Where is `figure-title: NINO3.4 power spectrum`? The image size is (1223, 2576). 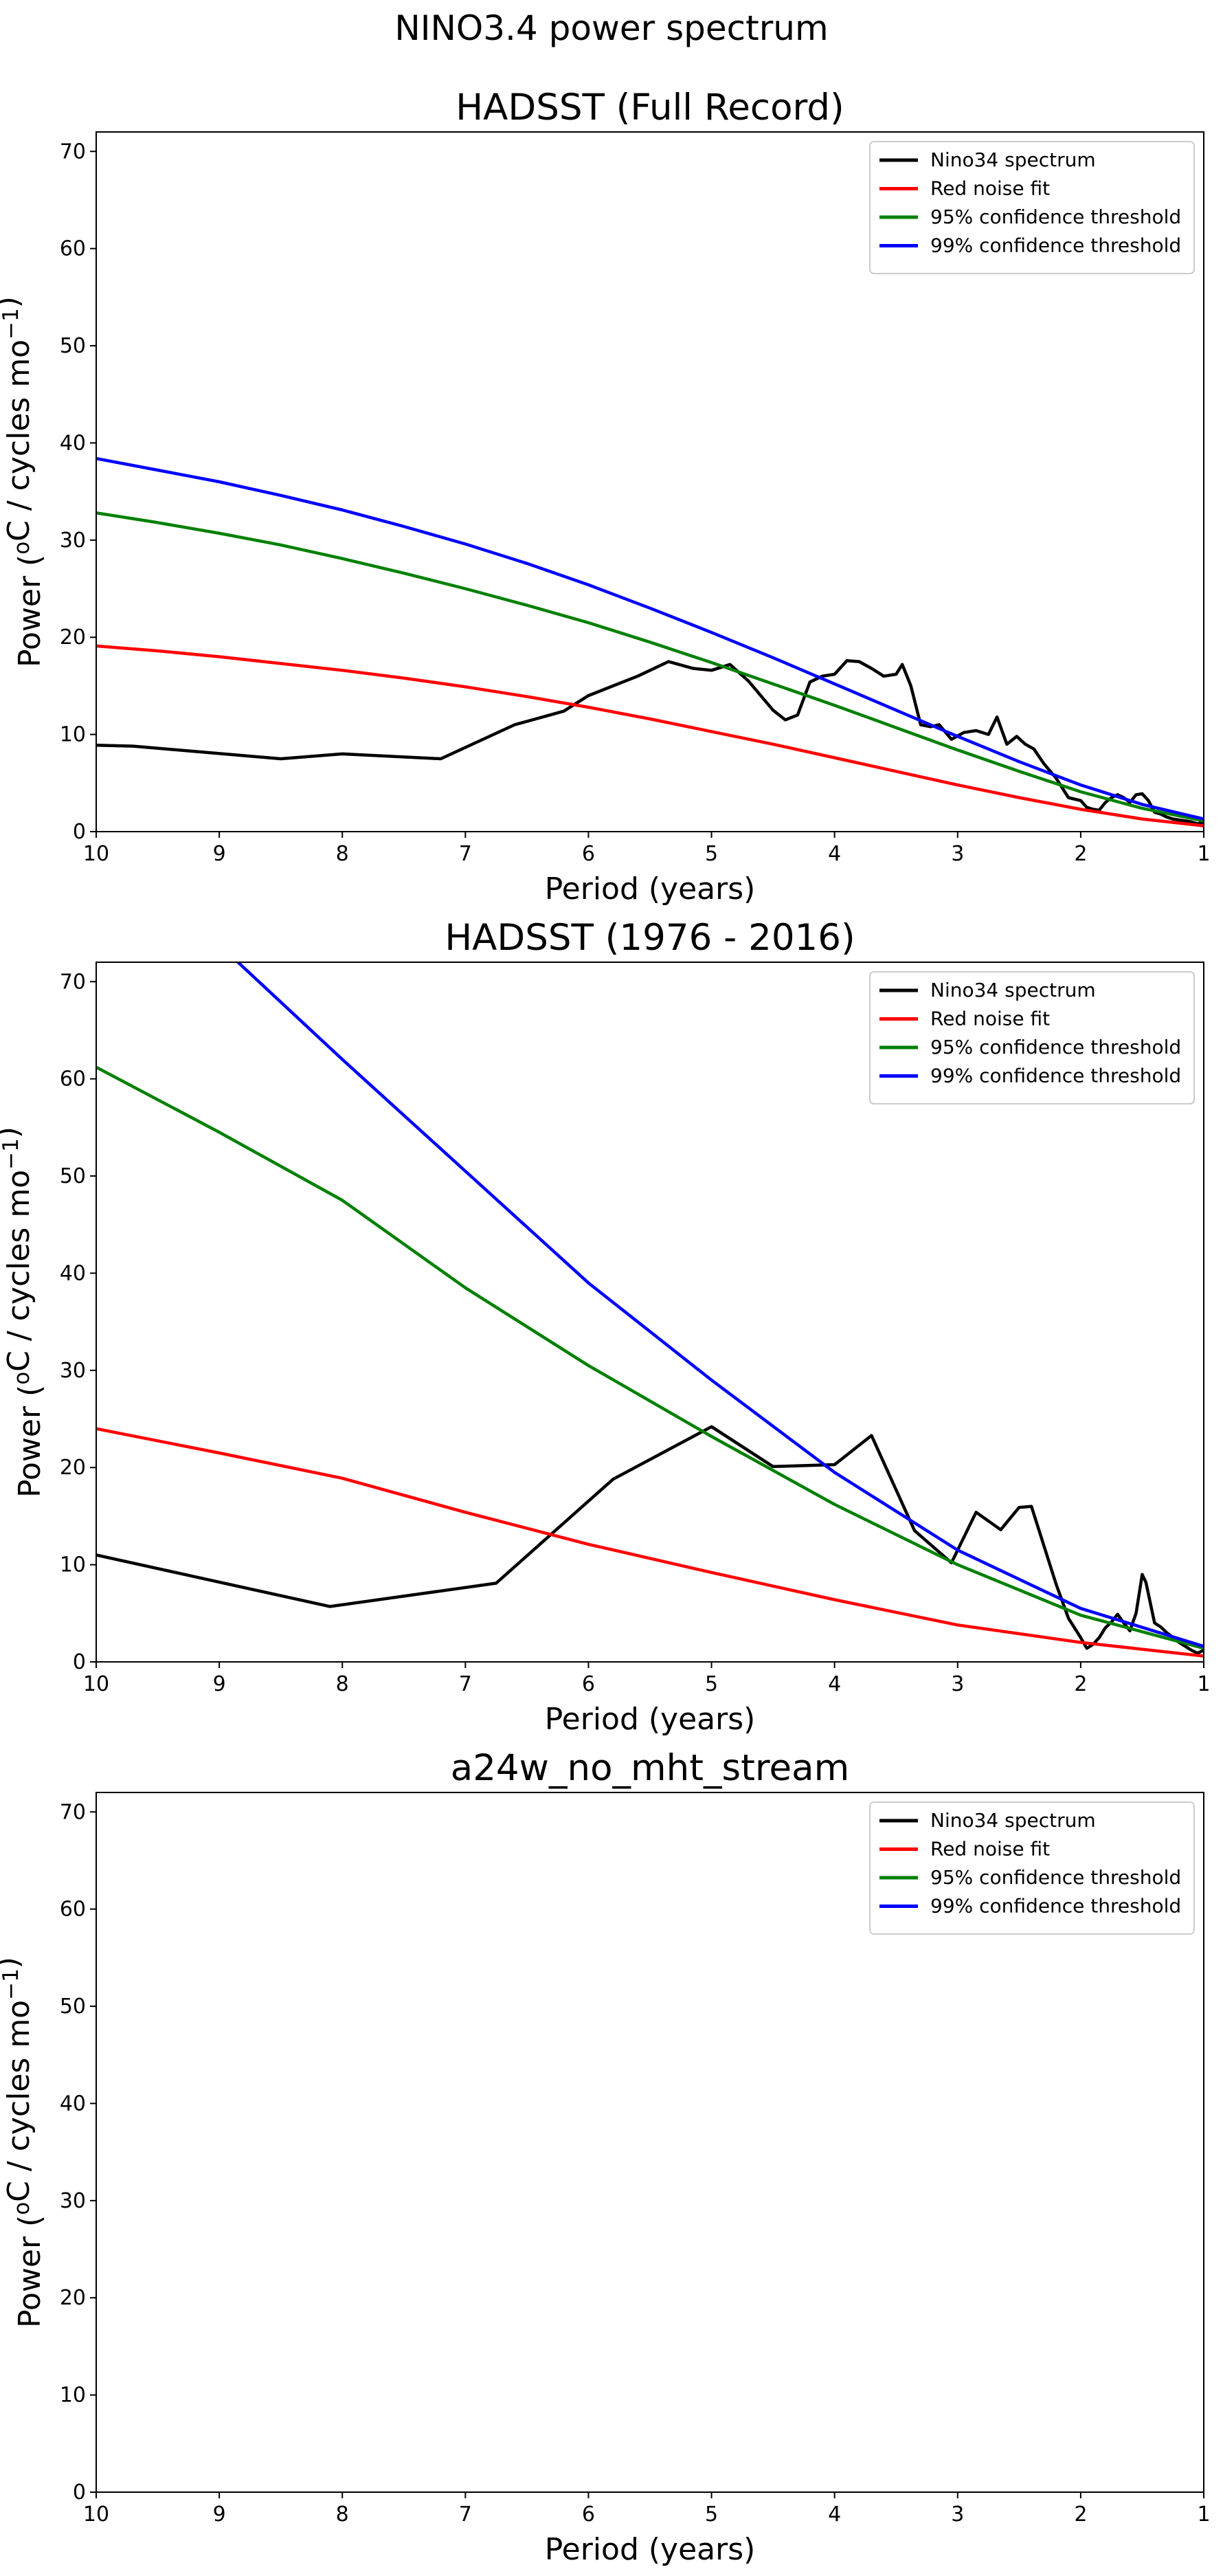 figure-title: NINO3.4 power spectrum is located at coordinates (611, 28).